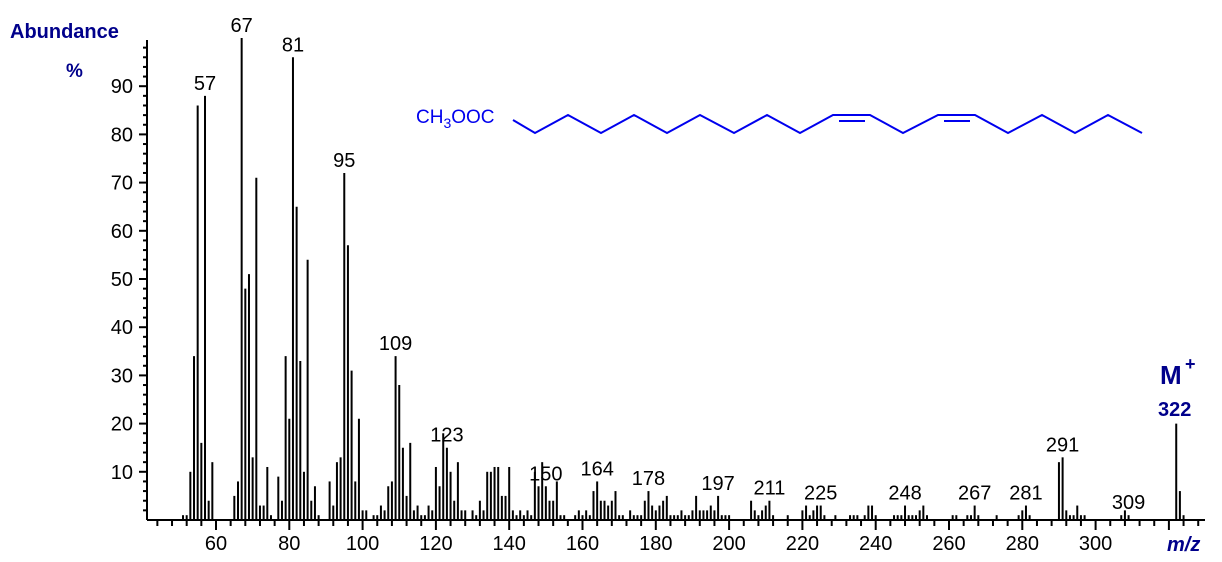 This screenshot has width=1222, height=562. I want to click on peak-label: 309, so click(1128, 503).